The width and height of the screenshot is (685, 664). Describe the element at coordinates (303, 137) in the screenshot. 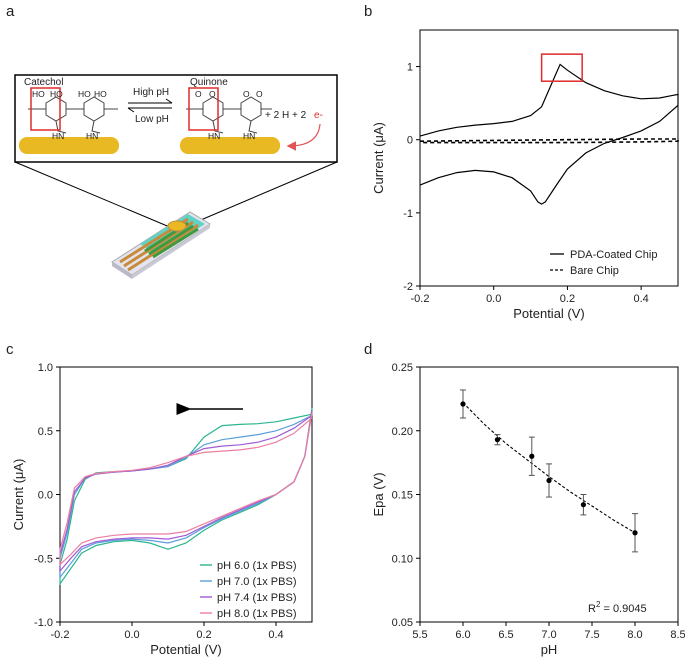

I see `electron-transfer-arrow` at that location.